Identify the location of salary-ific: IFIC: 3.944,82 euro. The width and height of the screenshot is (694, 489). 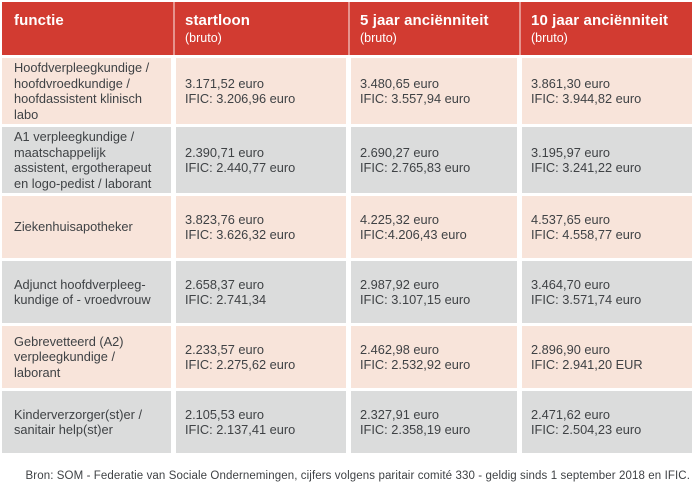
(586, 98).